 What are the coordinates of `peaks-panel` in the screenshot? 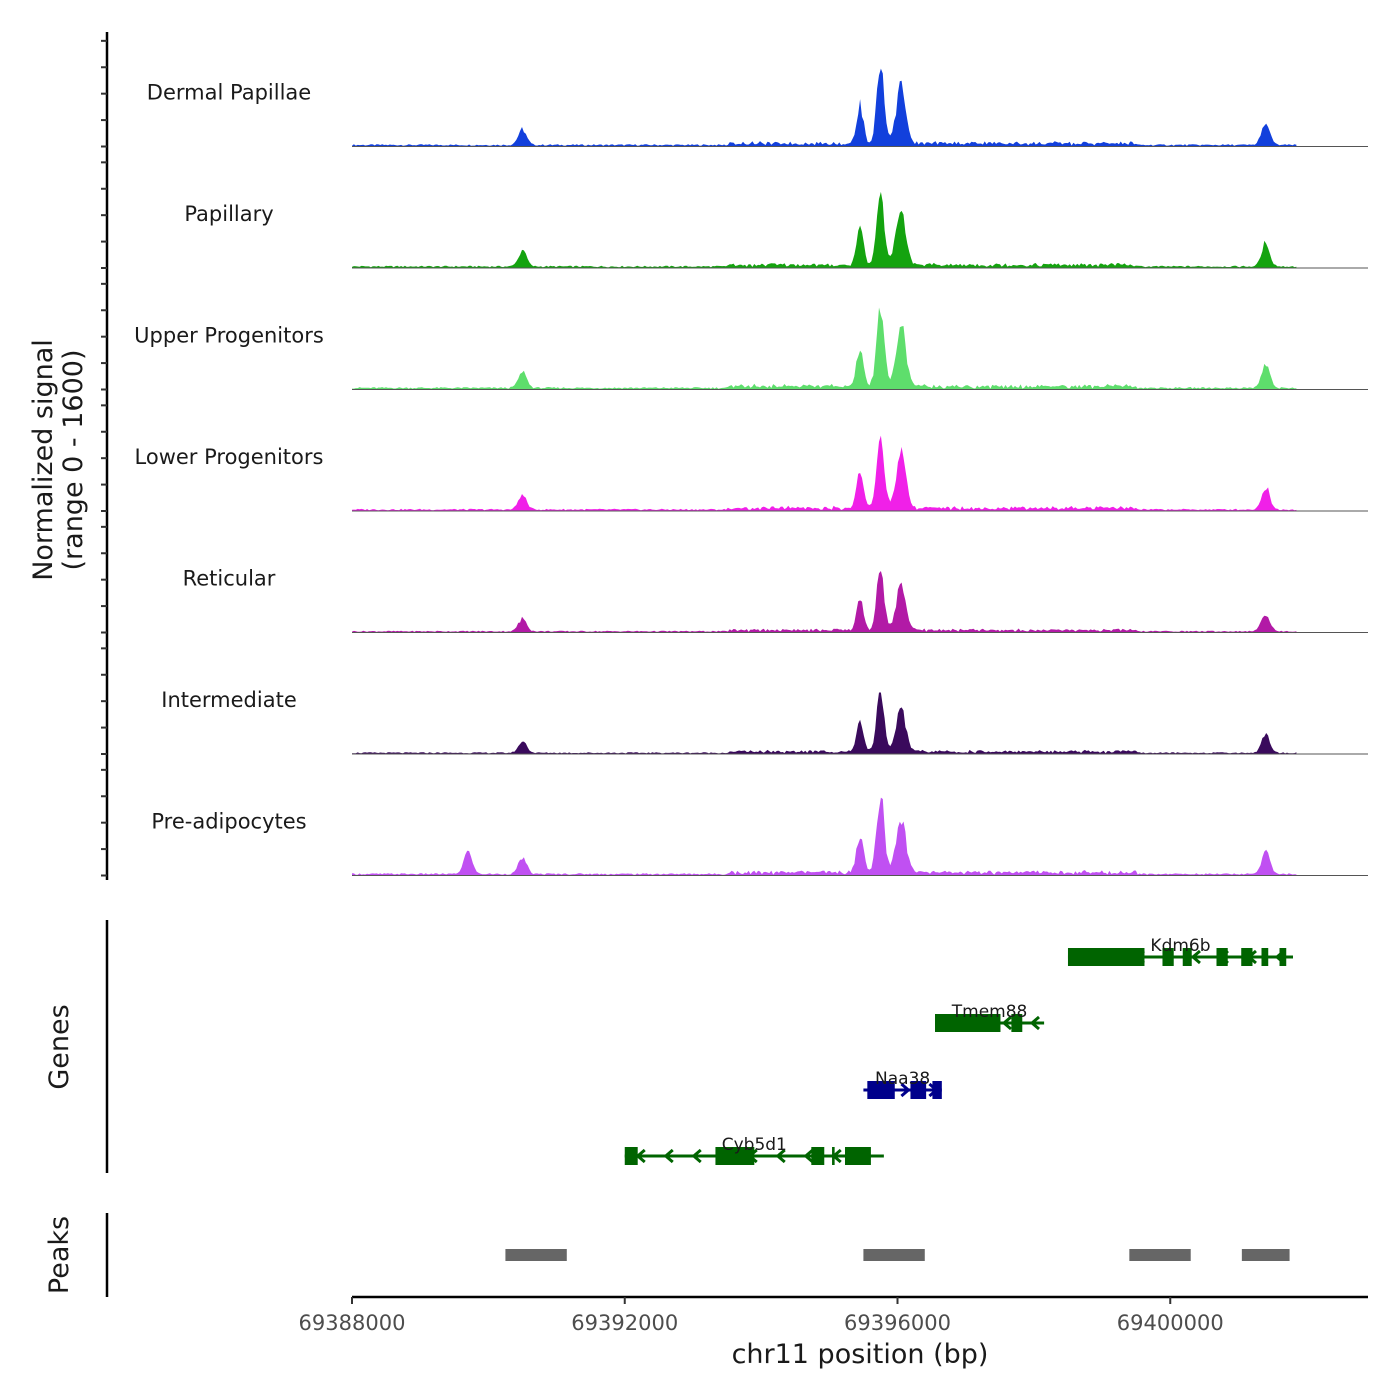 It's located at (697, 1255).